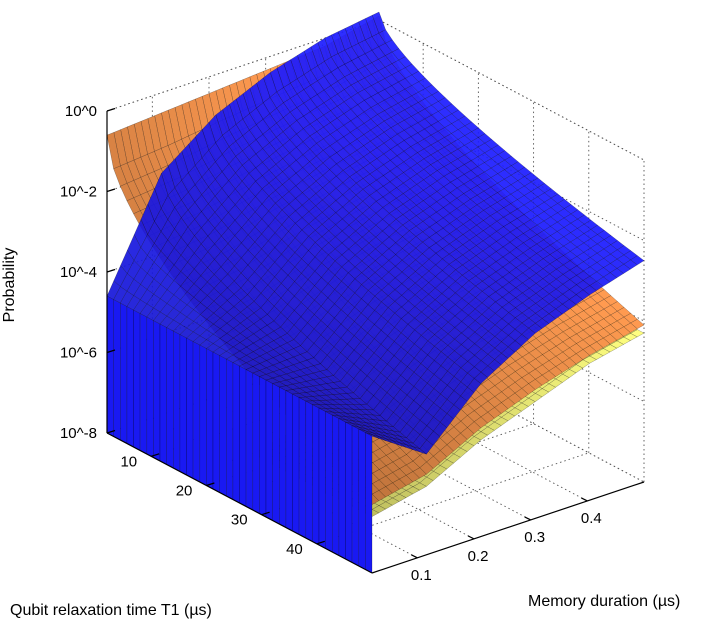 The image size is (718, 627). Describe the element at coordinates (78, 192) in the screenshot. I see `z-tick-label: 10^-2` at that location.